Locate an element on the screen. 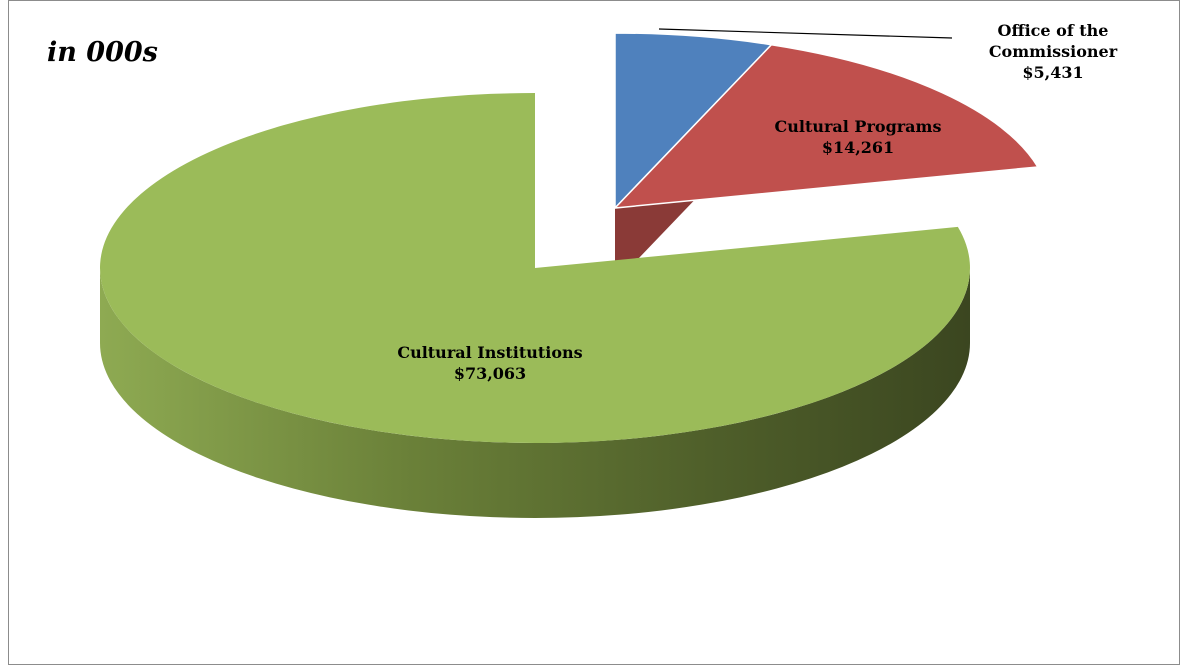 This screenshot has width=1188, height=665. label-cultural-programs-line: Cultural Programs is located at coordinates (858, 126).